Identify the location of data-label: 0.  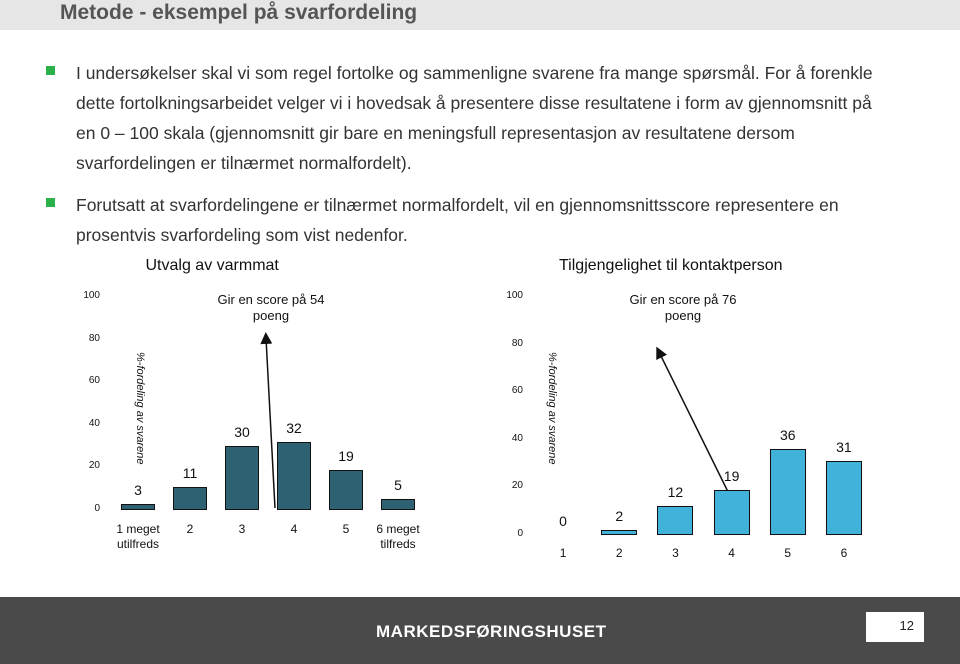
(563, 521).